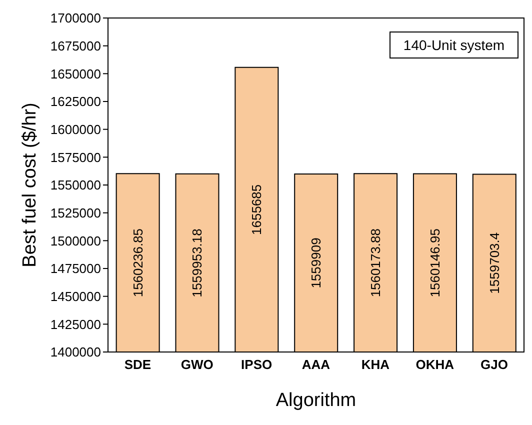  Describe the element at coordinates (75, 18) in the screenshot. I see `y-tick-label: 1700000` at that location.